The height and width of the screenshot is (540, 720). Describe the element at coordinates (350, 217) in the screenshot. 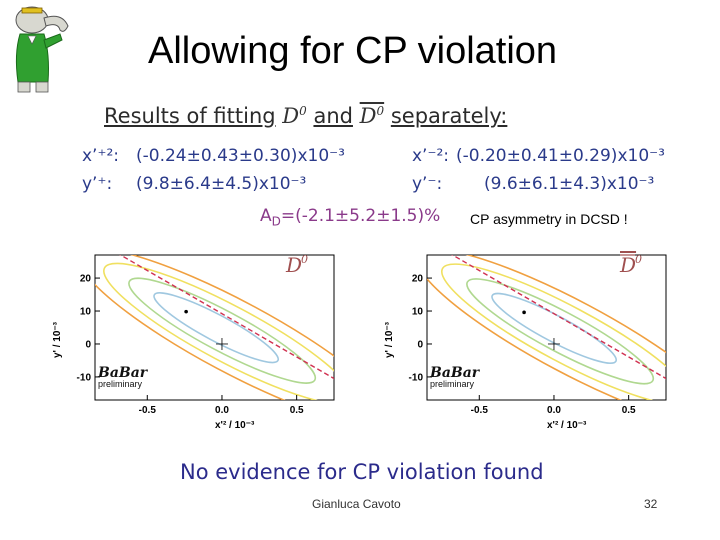

I see `ad-asymmetry: AD=(-2.1±5.2±1.5)%` at that location.